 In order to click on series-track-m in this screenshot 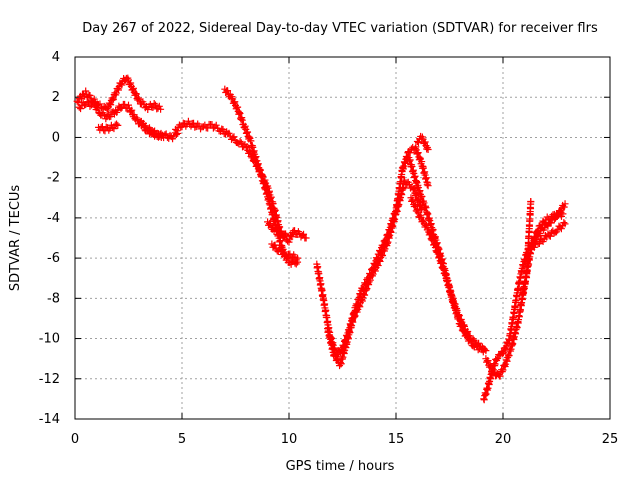, I will do `click(422, 143)`.